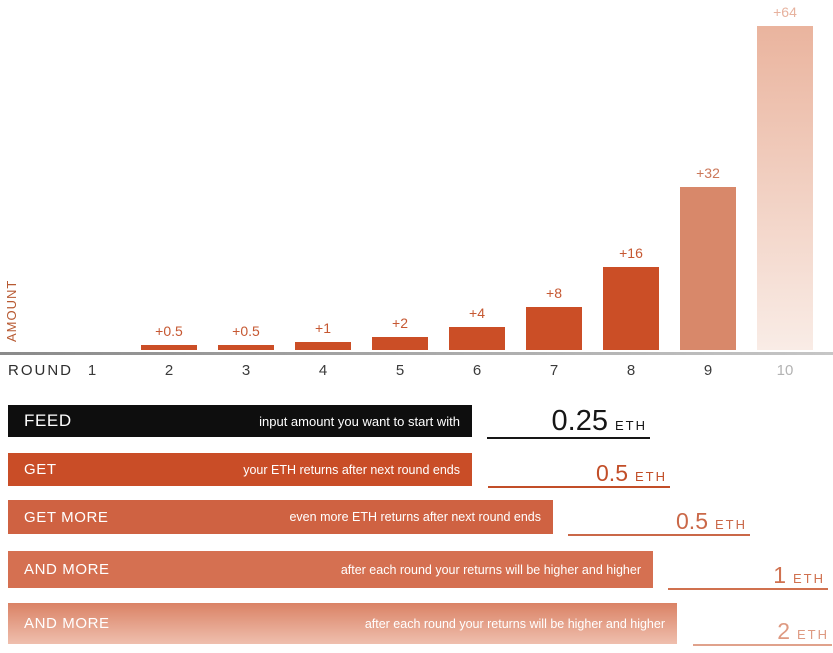 The image size is (833, 653). I want to click on x-tick-round-8: 8, so click(631, 370).